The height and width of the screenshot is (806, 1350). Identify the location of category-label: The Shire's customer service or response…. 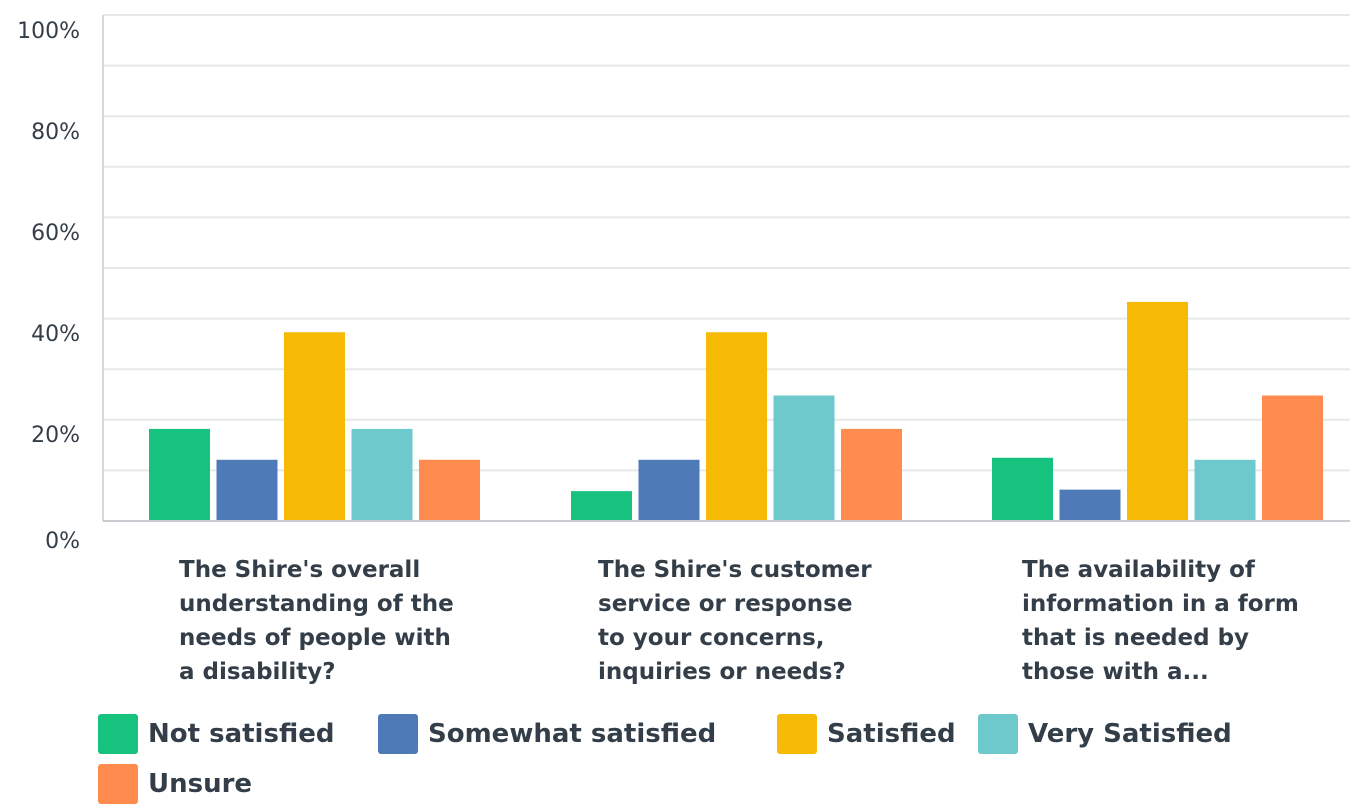
(735, 621).